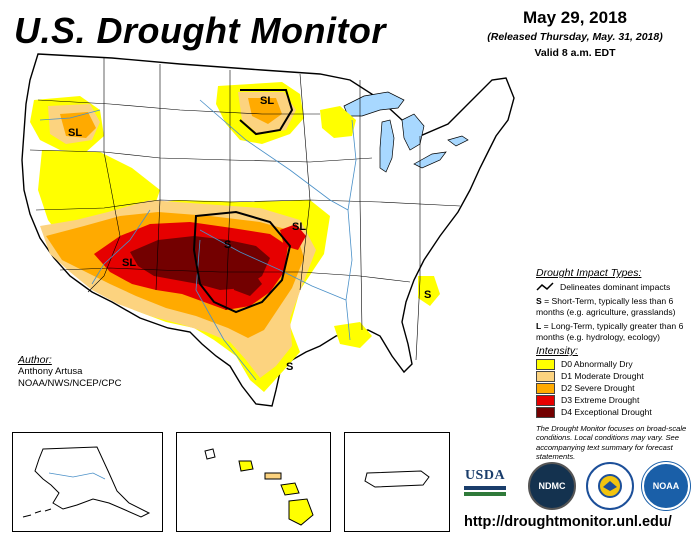 This screenshot has width=700, height=540. Describe the element at coordinates (575, 37) in the screenshot. I see `release-date: (Released Thursday, May. 31, 2018)` at that location.